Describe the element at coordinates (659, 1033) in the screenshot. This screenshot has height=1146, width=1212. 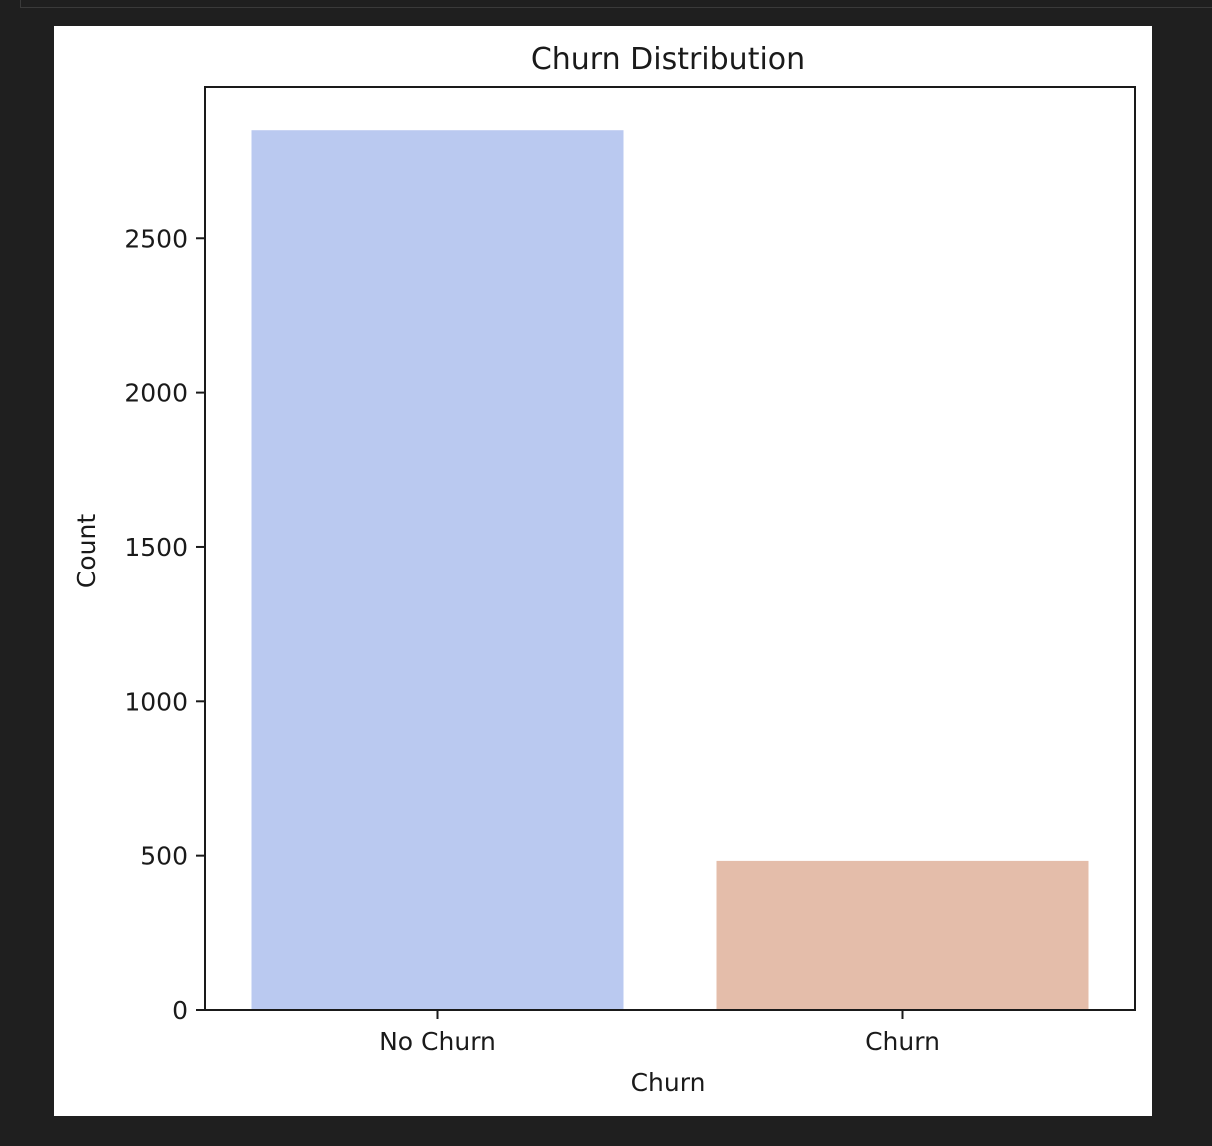
I see `x-axis: No Churn Churn` at that location.